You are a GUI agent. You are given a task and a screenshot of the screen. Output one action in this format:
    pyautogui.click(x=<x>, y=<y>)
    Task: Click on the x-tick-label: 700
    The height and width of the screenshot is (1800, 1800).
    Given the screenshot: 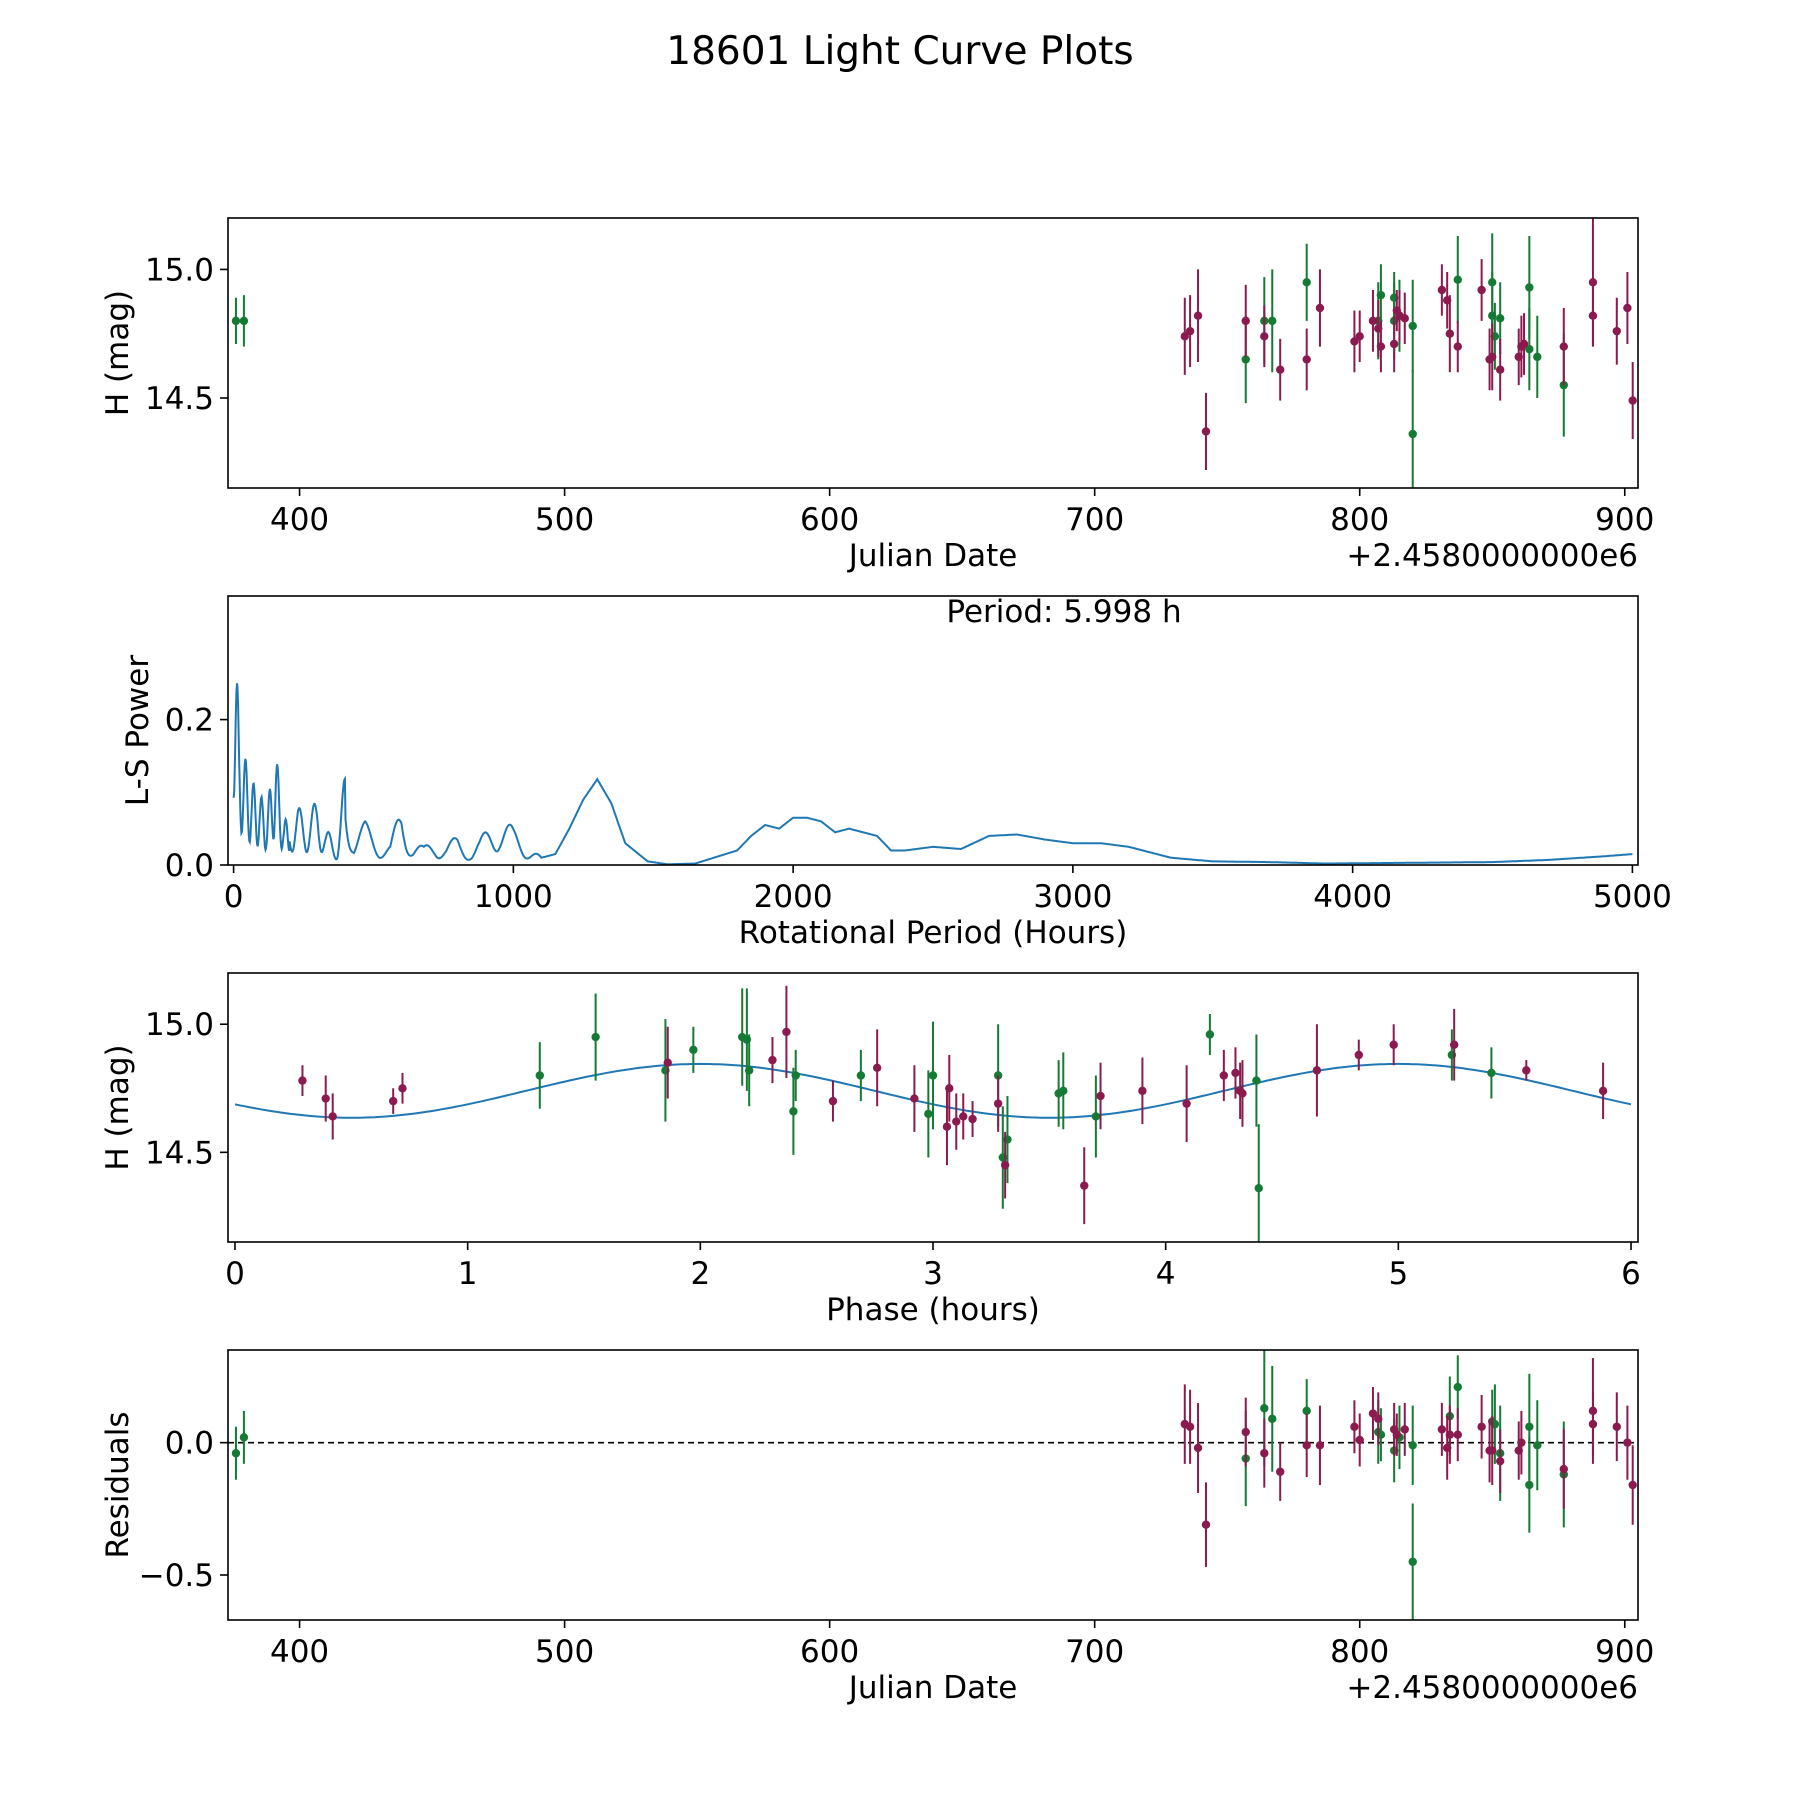 What is the action you would take?
    pyautogui.click(x=1094, y=520)
    